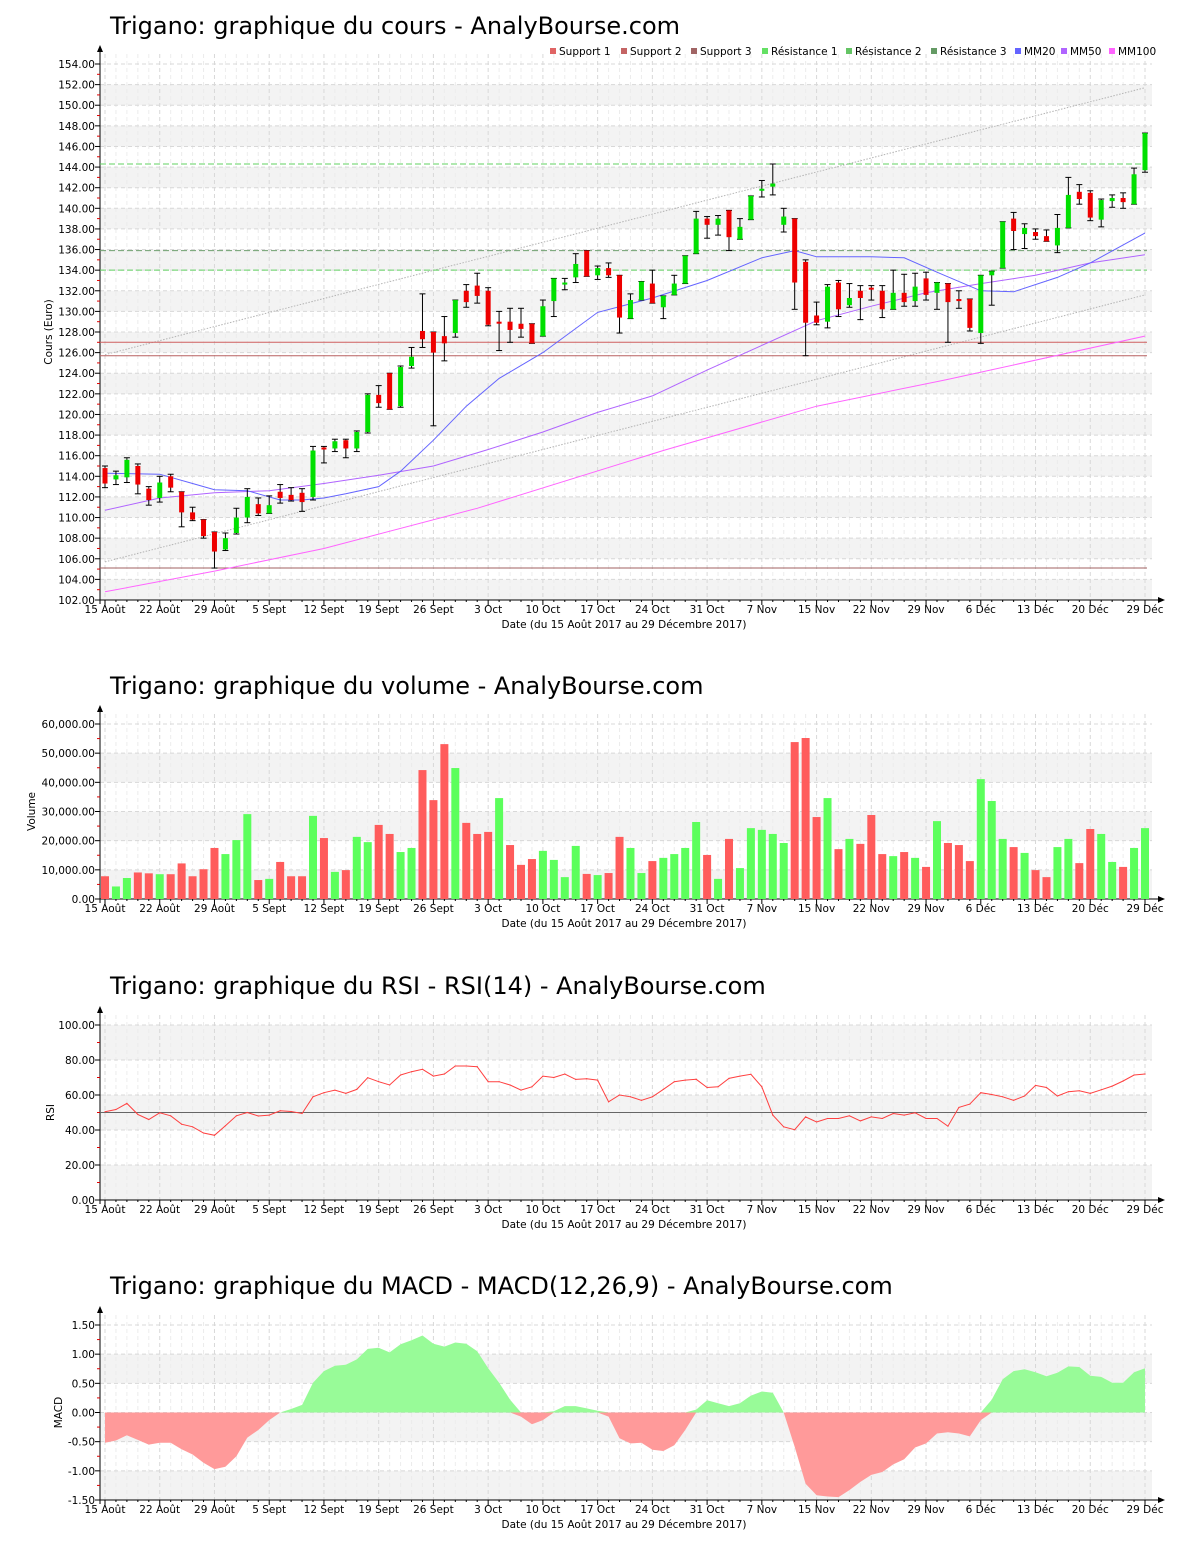  What do you see at coordinates (105, 1210) in the screenshot?
I see `x-tick-label: 15 Août` at bounding box center [105, 1210].